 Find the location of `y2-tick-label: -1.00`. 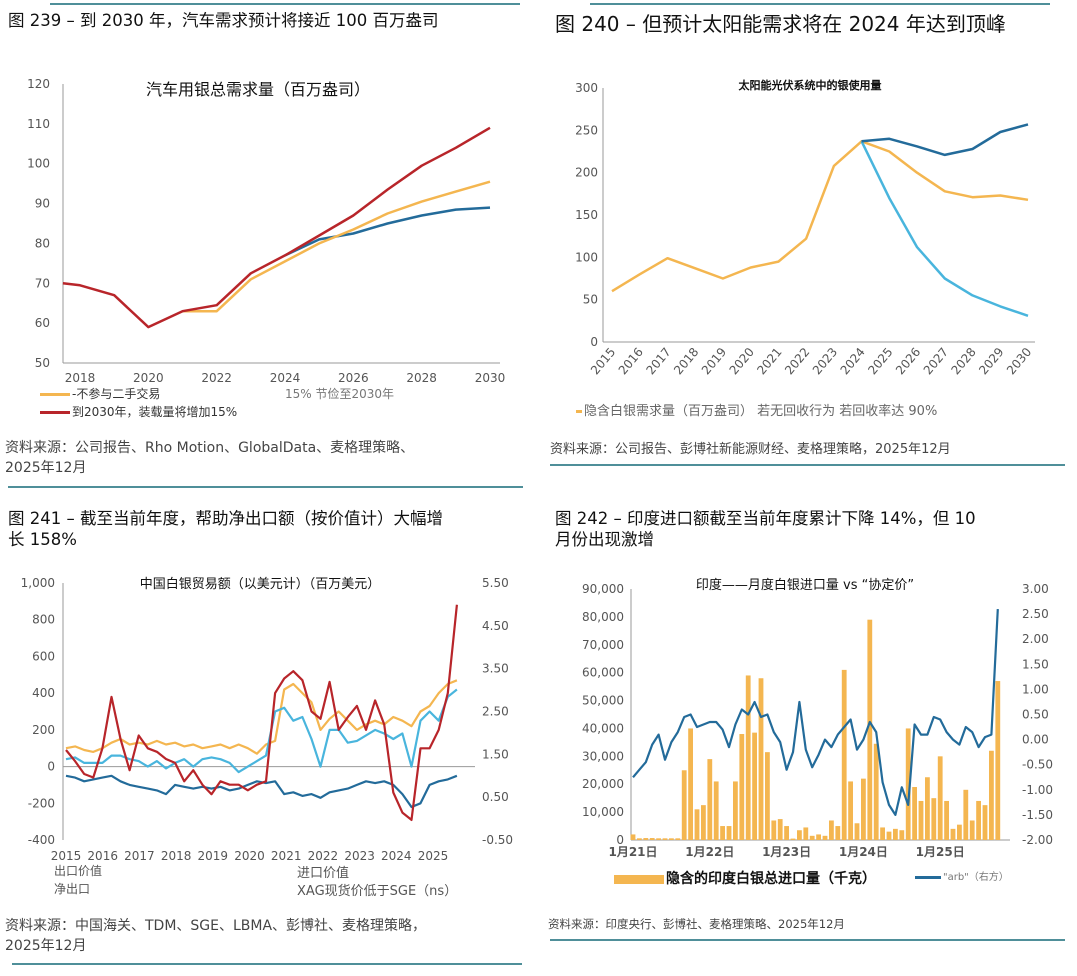

y2-tick-label: -1.00 is located at coordinates (1037, 790).